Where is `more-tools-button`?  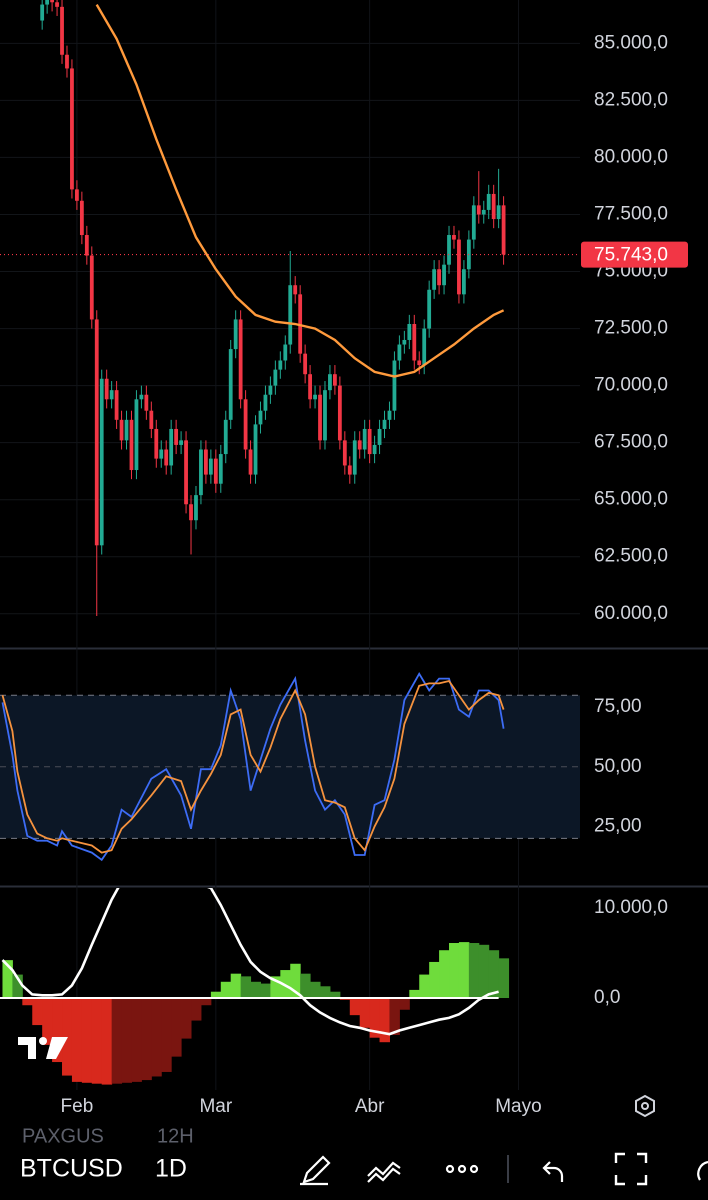 more-tools-button is located at coordinates (702, 1170).